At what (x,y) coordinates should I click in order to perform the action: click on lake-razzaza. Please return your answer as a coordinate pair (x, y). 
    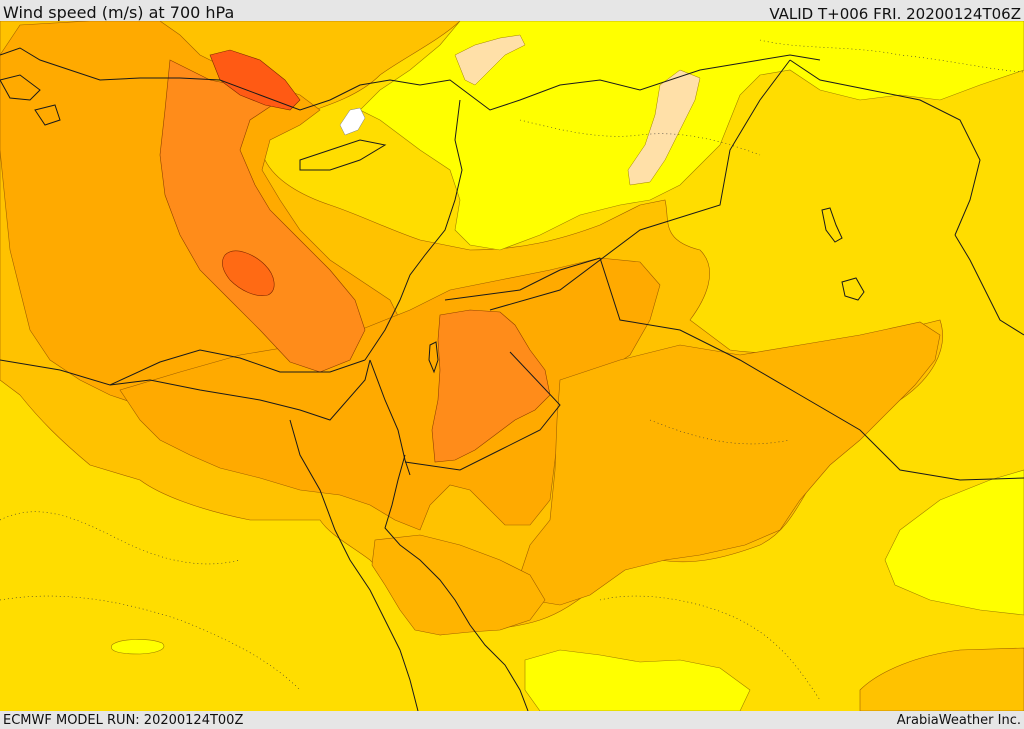
    Looking at the image, I should click on (853, 289).